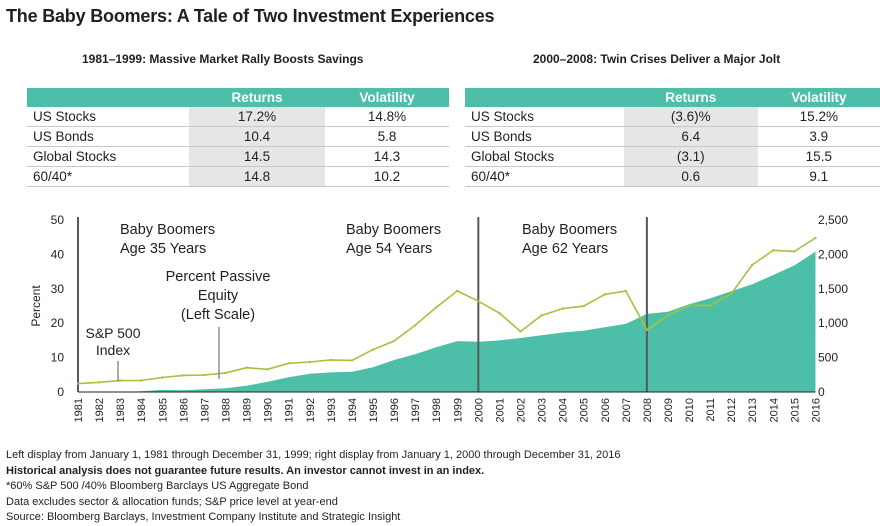  I want to click on x-tick-label: 2006, so click(606, 410).